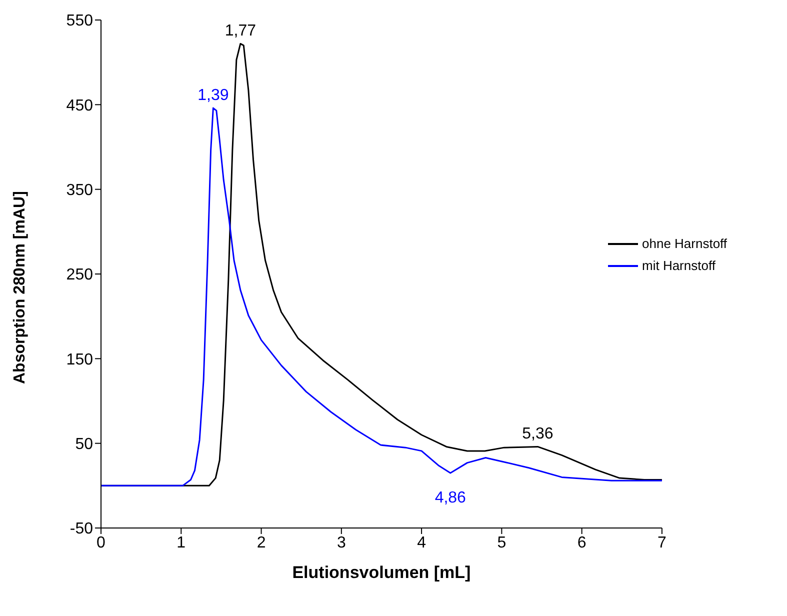  Describe the element at coordinates (80, 191) in the screenshot. I see `y-tick-label: 350` at that location.